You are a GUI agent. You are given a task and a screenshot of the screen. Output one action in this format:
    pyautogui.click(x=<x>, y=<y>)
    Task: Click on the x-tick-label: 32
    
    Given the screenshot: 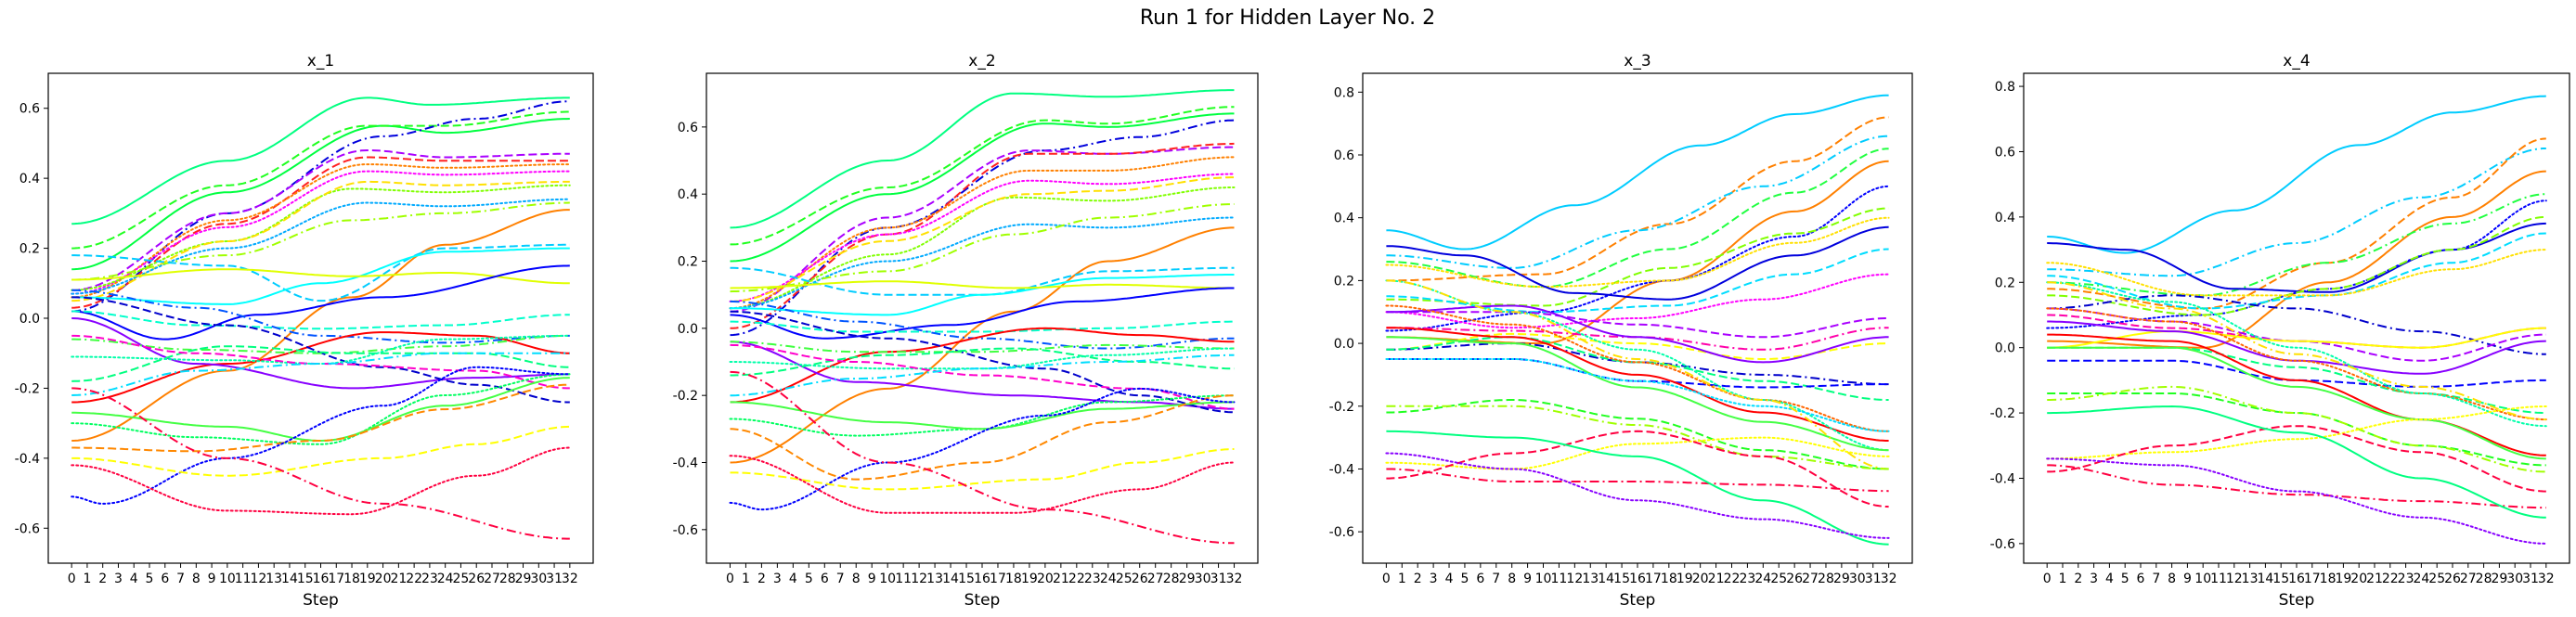 What is the action you would take?
    pyautogui.click(x=1889, y=579)
    